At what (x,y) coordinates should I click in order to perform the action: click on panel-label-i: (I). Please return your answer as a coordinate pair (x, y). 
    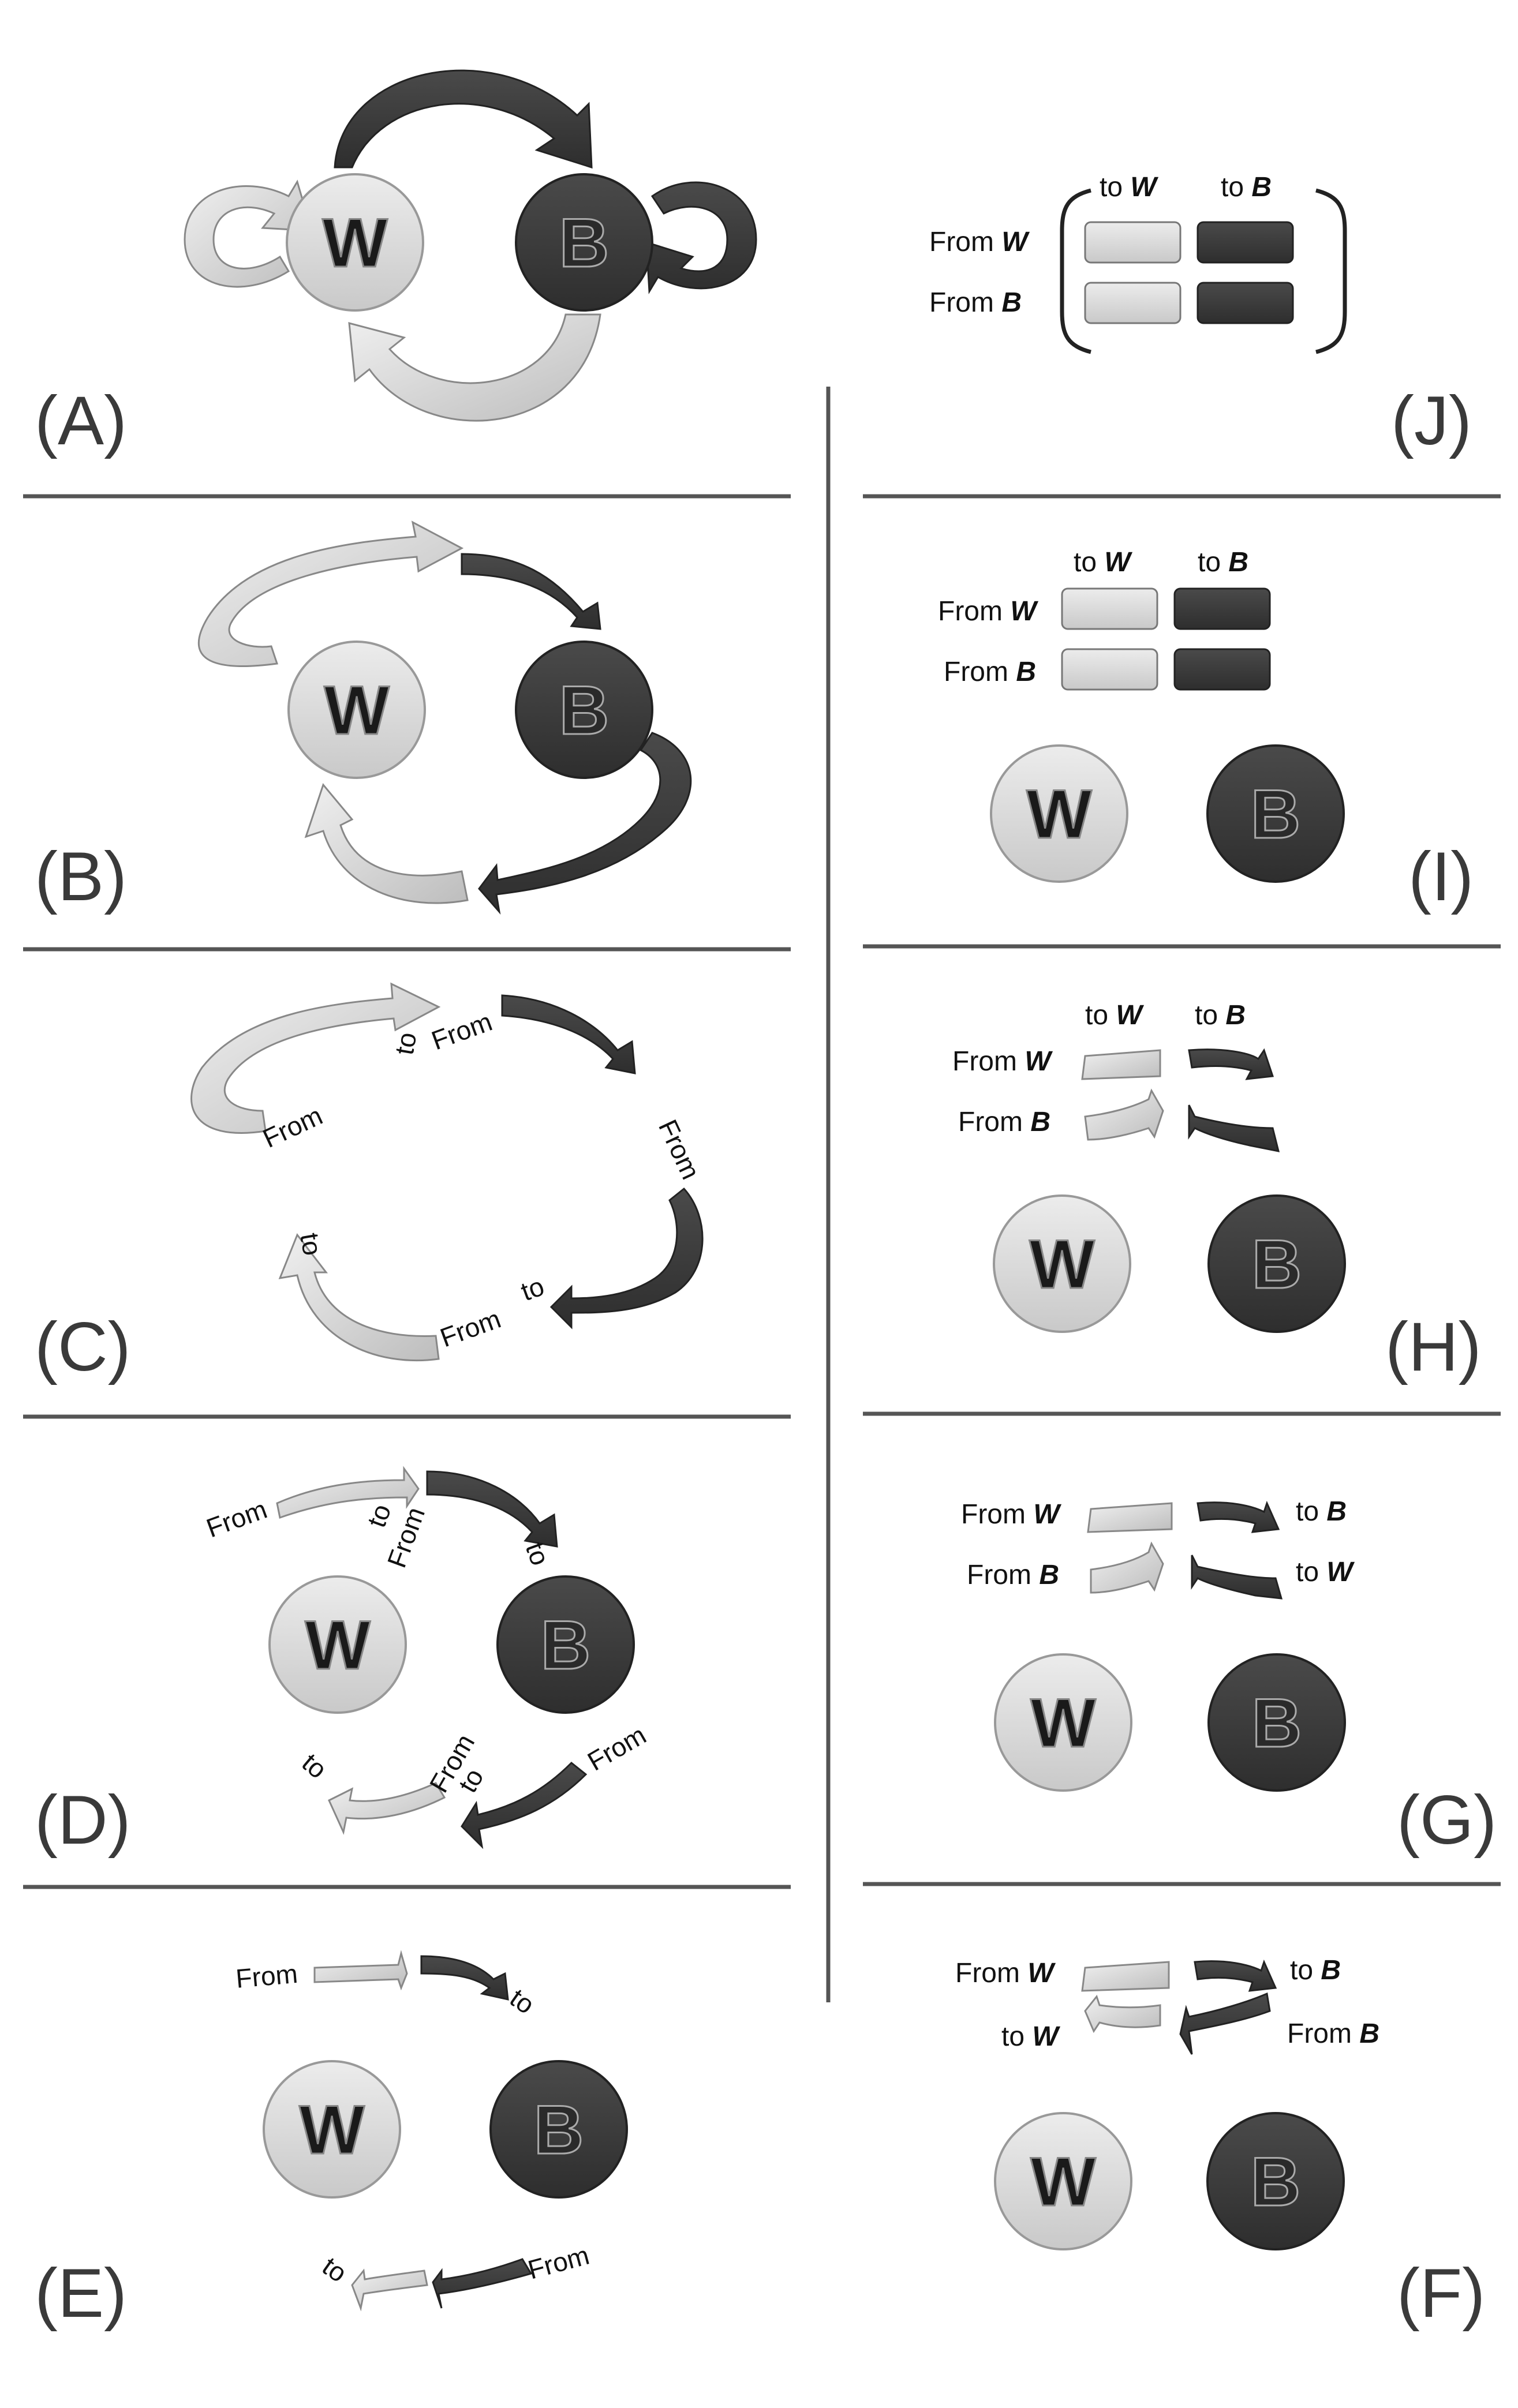
    Looking at the image, I should click on (1441, 876).